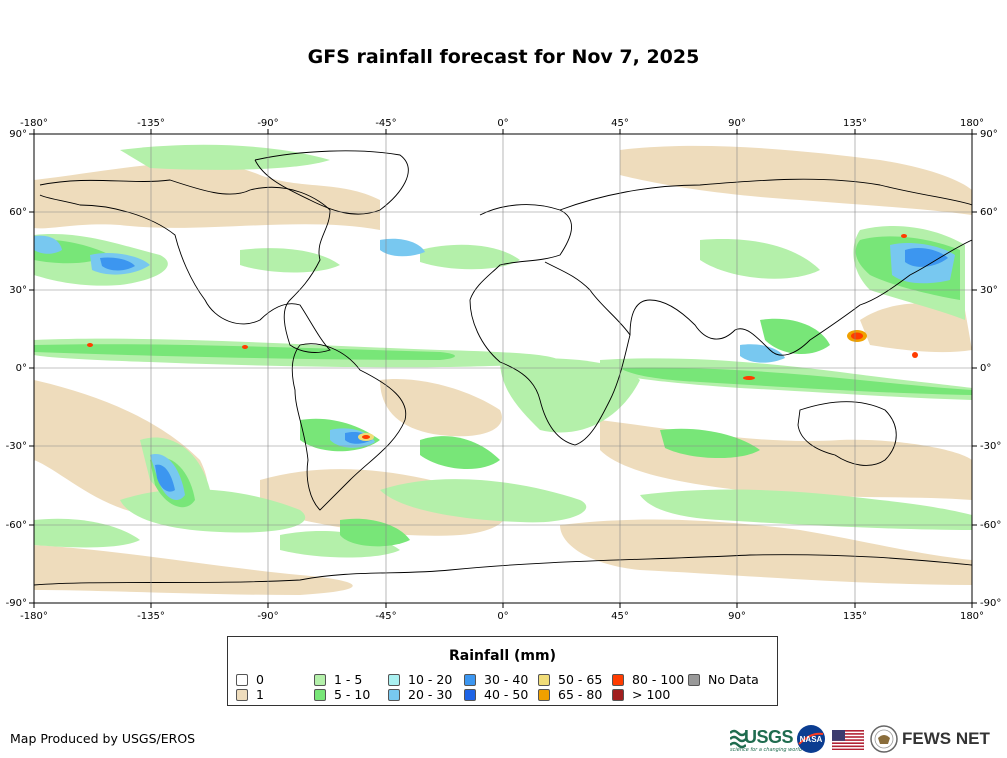  I want to click on legend-label: 50 - 65, so click(580, 679).